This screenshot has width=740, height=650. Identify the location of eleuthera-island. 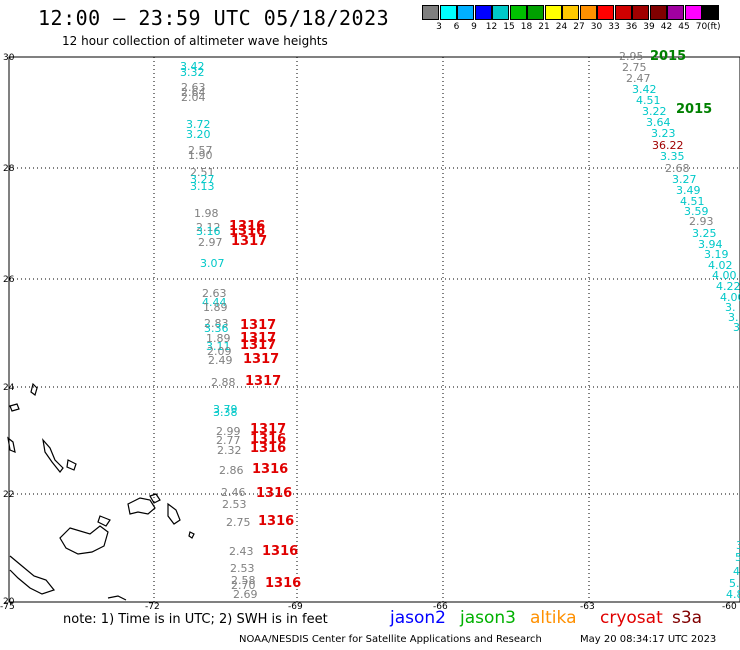
(11, 444).